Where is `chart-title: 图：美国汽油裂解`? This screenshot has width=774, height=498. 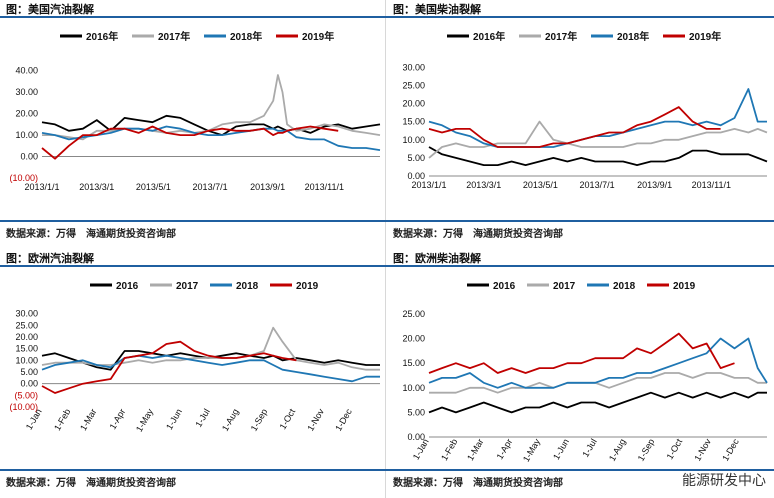
chart-title: 图：美国汽油裂解 is located at coordinates (50, 9).